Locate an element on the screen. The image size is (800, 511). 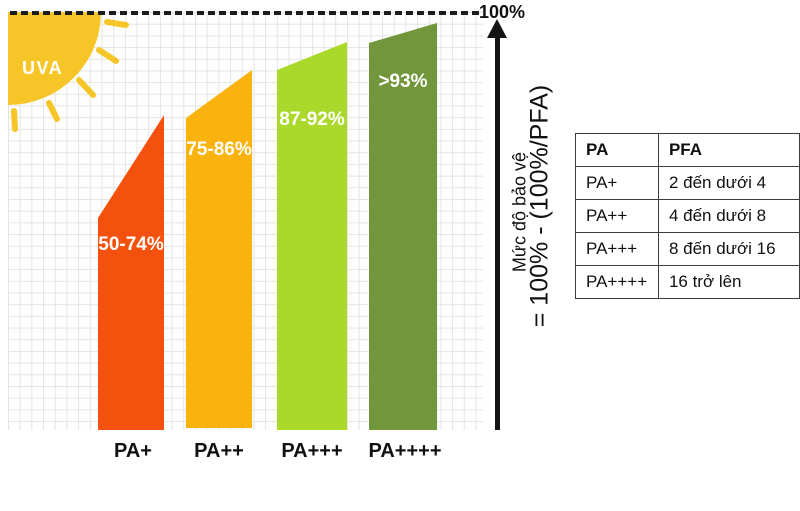
table-row: PA++++ 16 trở lên is located at coordinates (687, 282).